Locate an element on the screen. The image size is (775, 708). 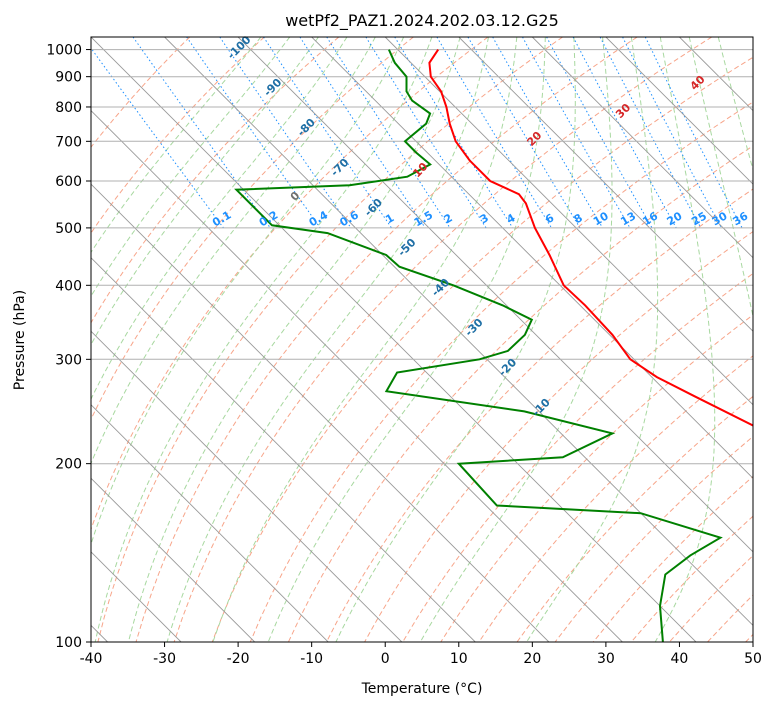
x-tick-label: 10 is located at coordinates (459, 659).